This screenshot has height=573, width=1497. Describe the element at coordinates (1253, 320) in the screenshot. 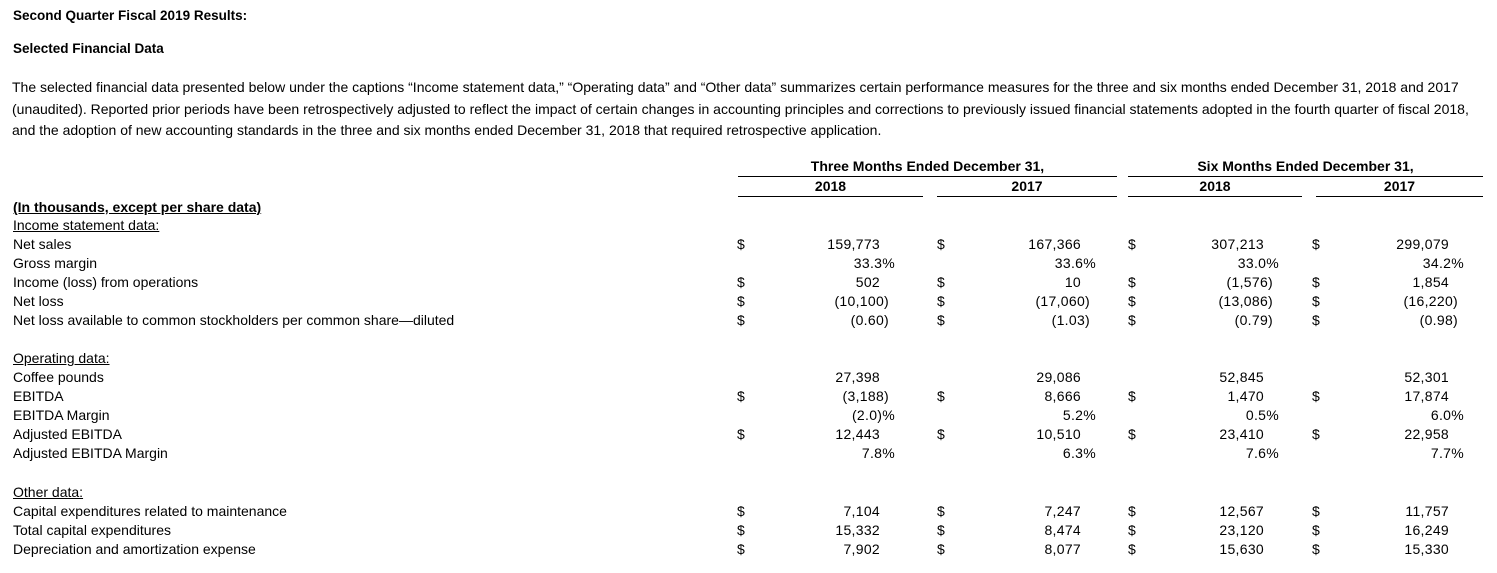

I see `cell-value: (0.79)` at that location.